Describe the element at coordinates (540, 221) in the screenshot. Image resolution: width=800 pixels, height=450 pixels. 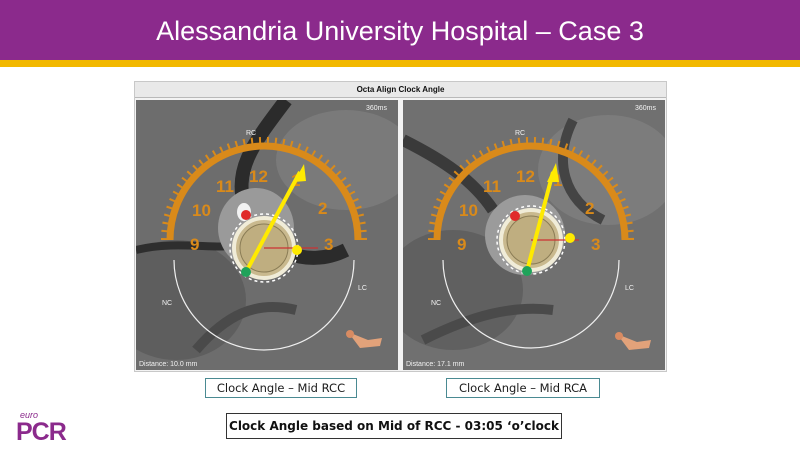
I see `clock-angle-arrow-right` at that location.